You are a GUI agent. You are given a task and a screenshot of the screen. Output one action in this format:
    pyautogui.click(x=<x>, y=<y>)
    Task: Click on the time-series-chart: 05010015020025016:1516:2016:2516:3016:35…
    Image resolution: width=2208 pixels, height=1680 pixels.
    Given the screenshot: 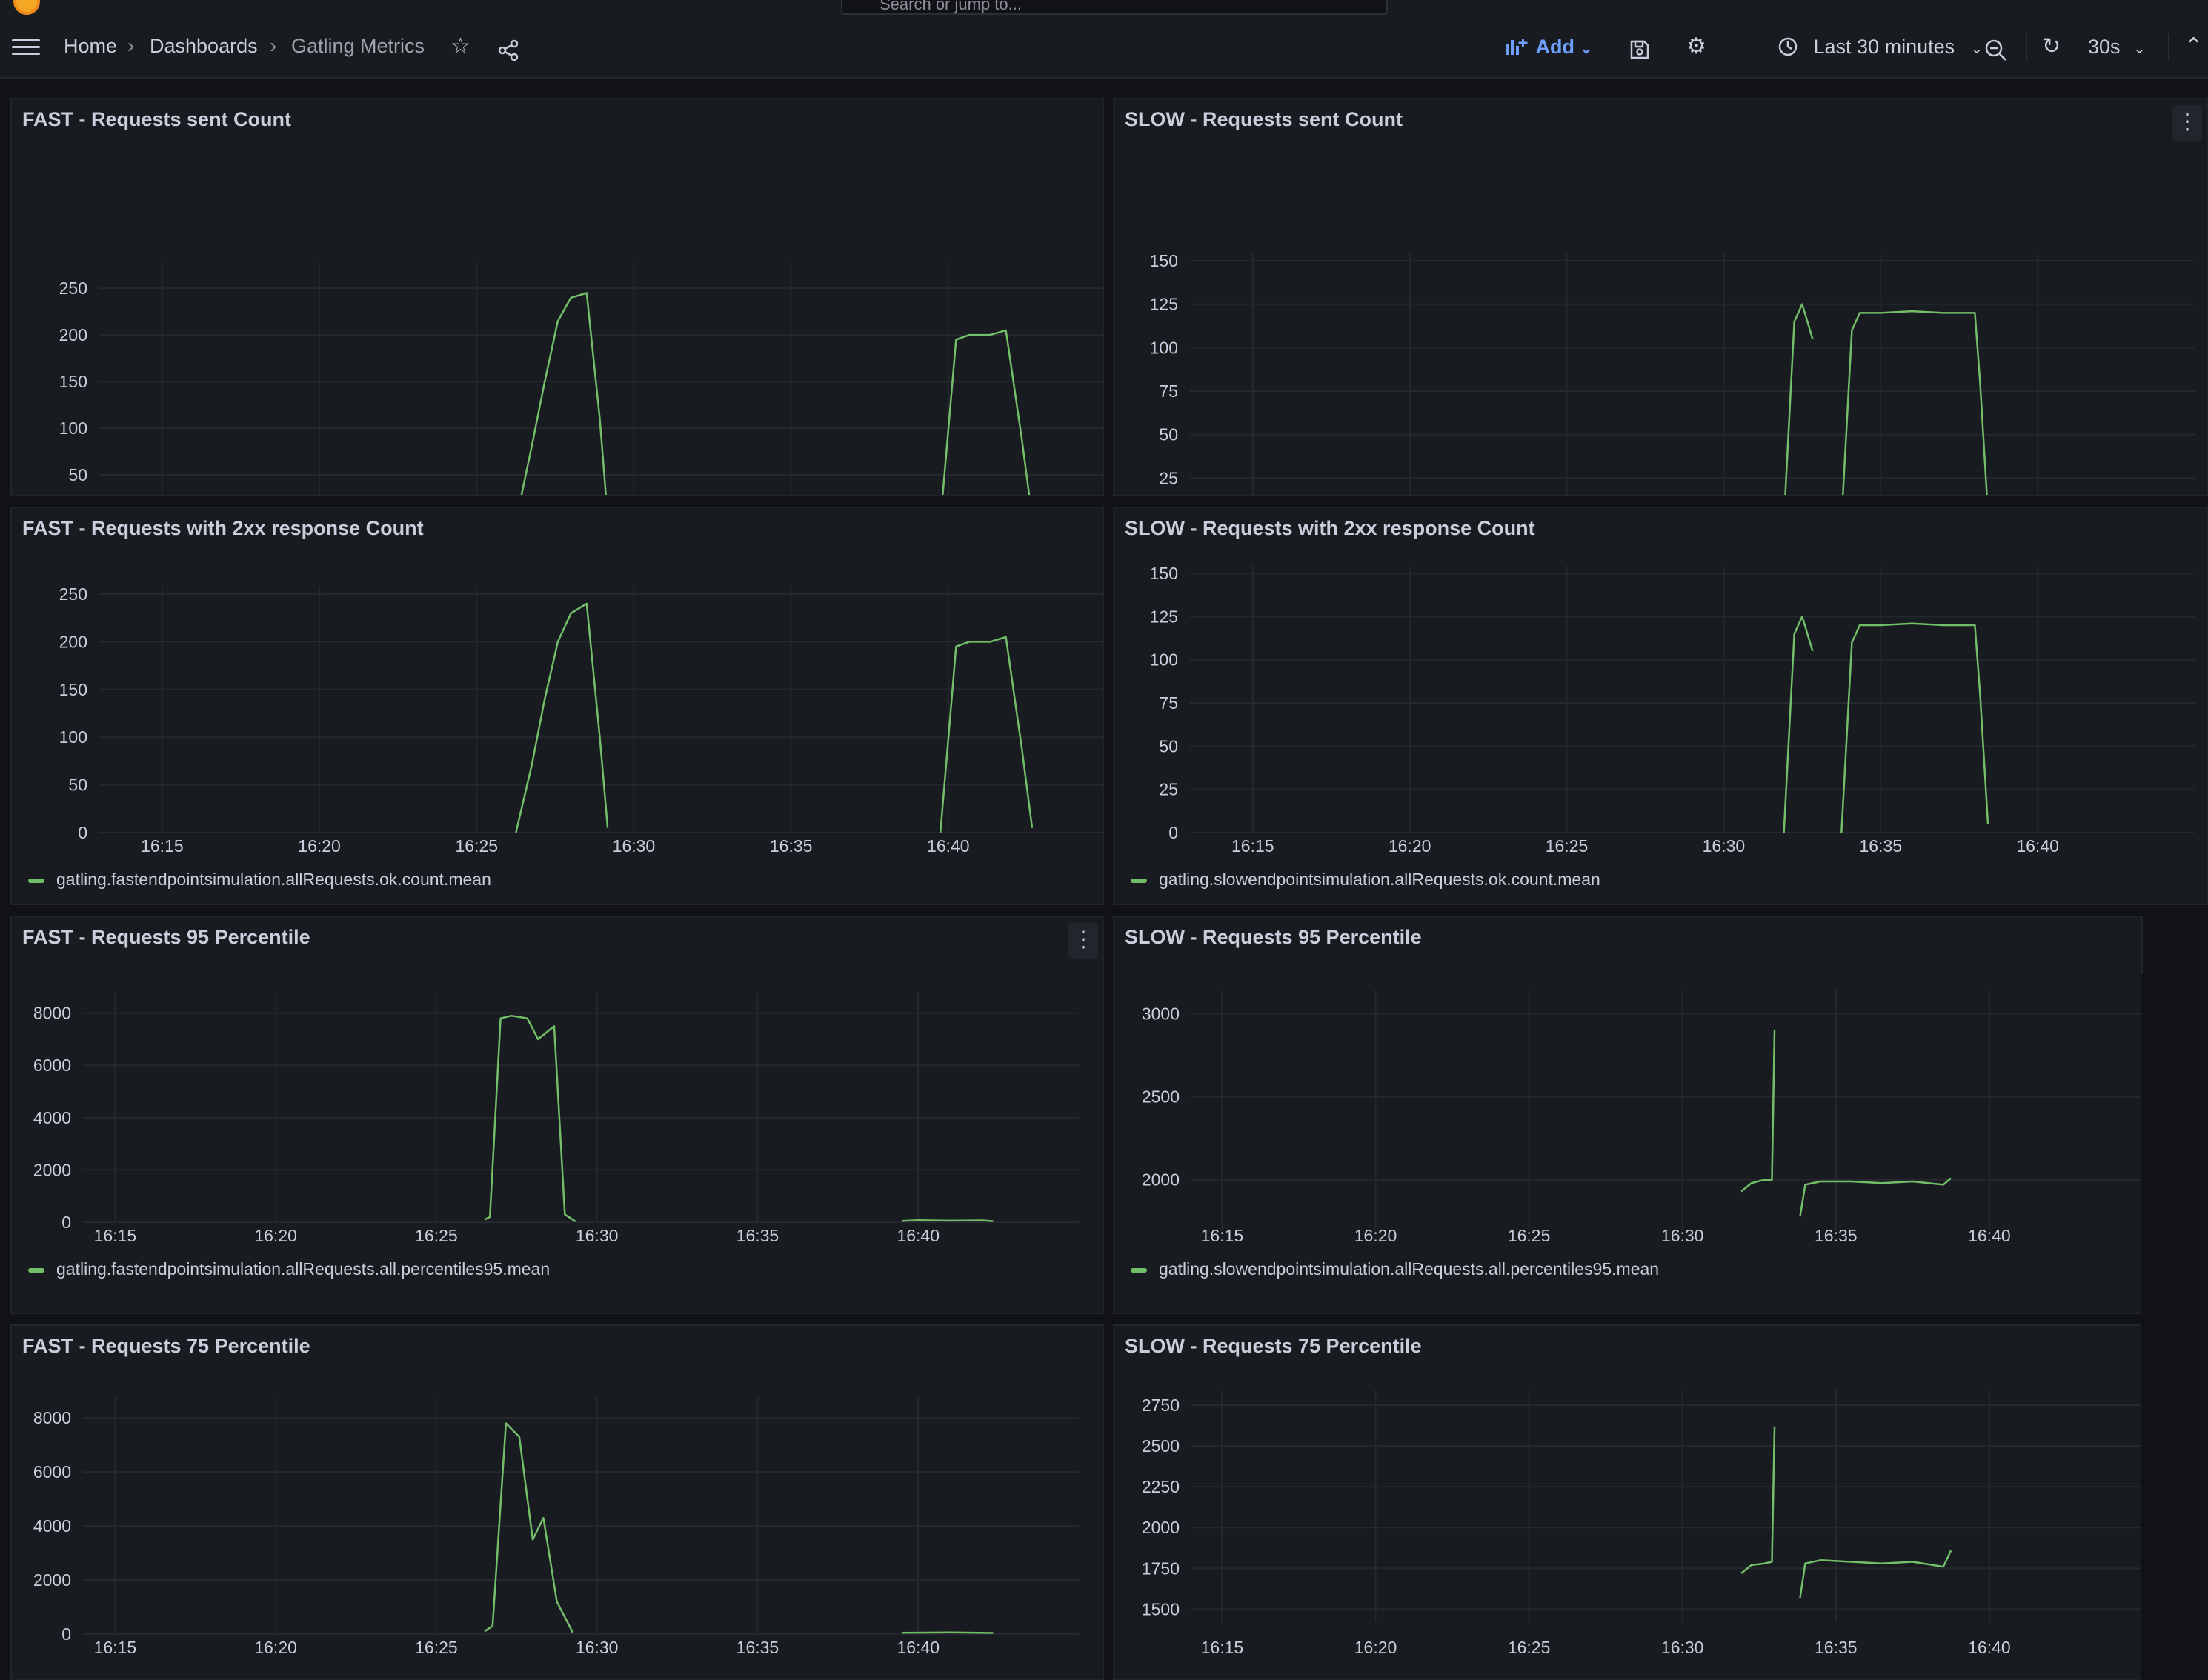 What is the action you would take?
    pyautogui.click(x=558, y=297)
    